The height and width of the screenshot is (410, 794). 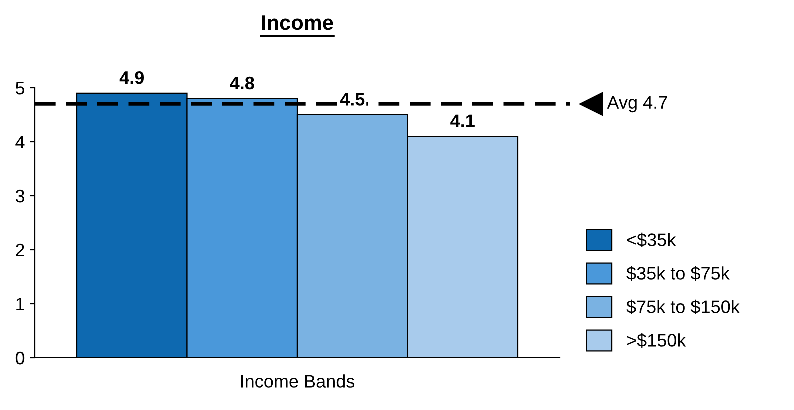 What do you see at coordinates (637, 104) in the screenshot?
I see `ref-line-label: Avg 4.7` at bounding box center [637, 104].